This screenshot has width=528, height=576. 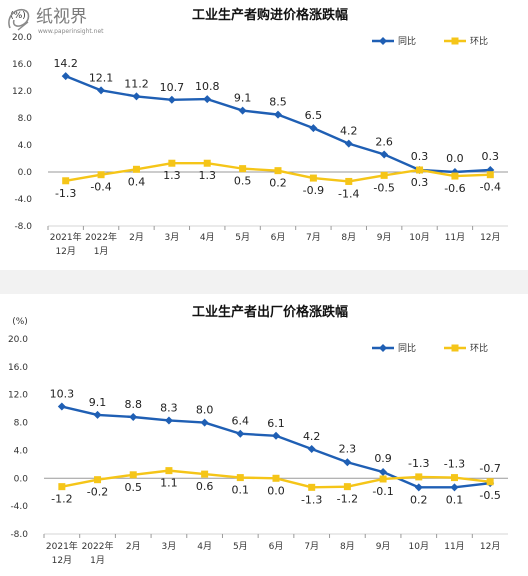 What do you see at coordinates (314, 115) in the screenshot?
I see `yoy-data-label: 6.5` at bounding box center [314, 115].